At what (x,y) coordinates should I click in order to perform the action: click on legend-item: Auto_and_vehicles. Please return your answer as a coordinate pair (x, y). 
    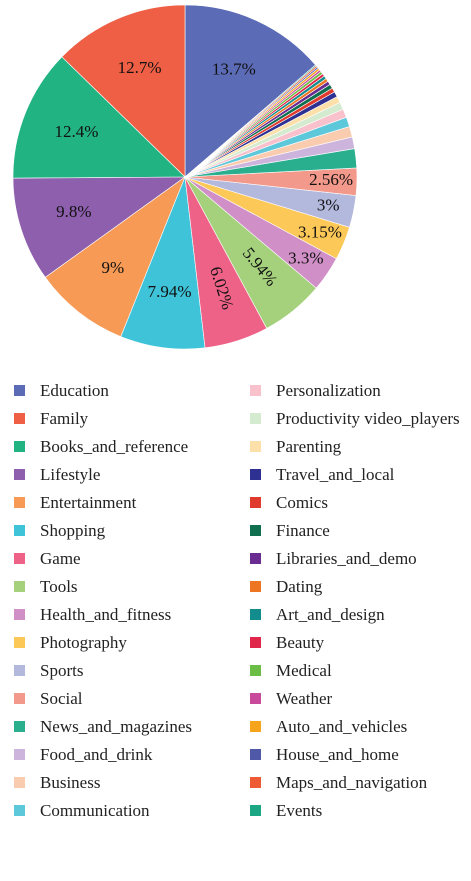
    Looking at the image, I should click on (358, 726).